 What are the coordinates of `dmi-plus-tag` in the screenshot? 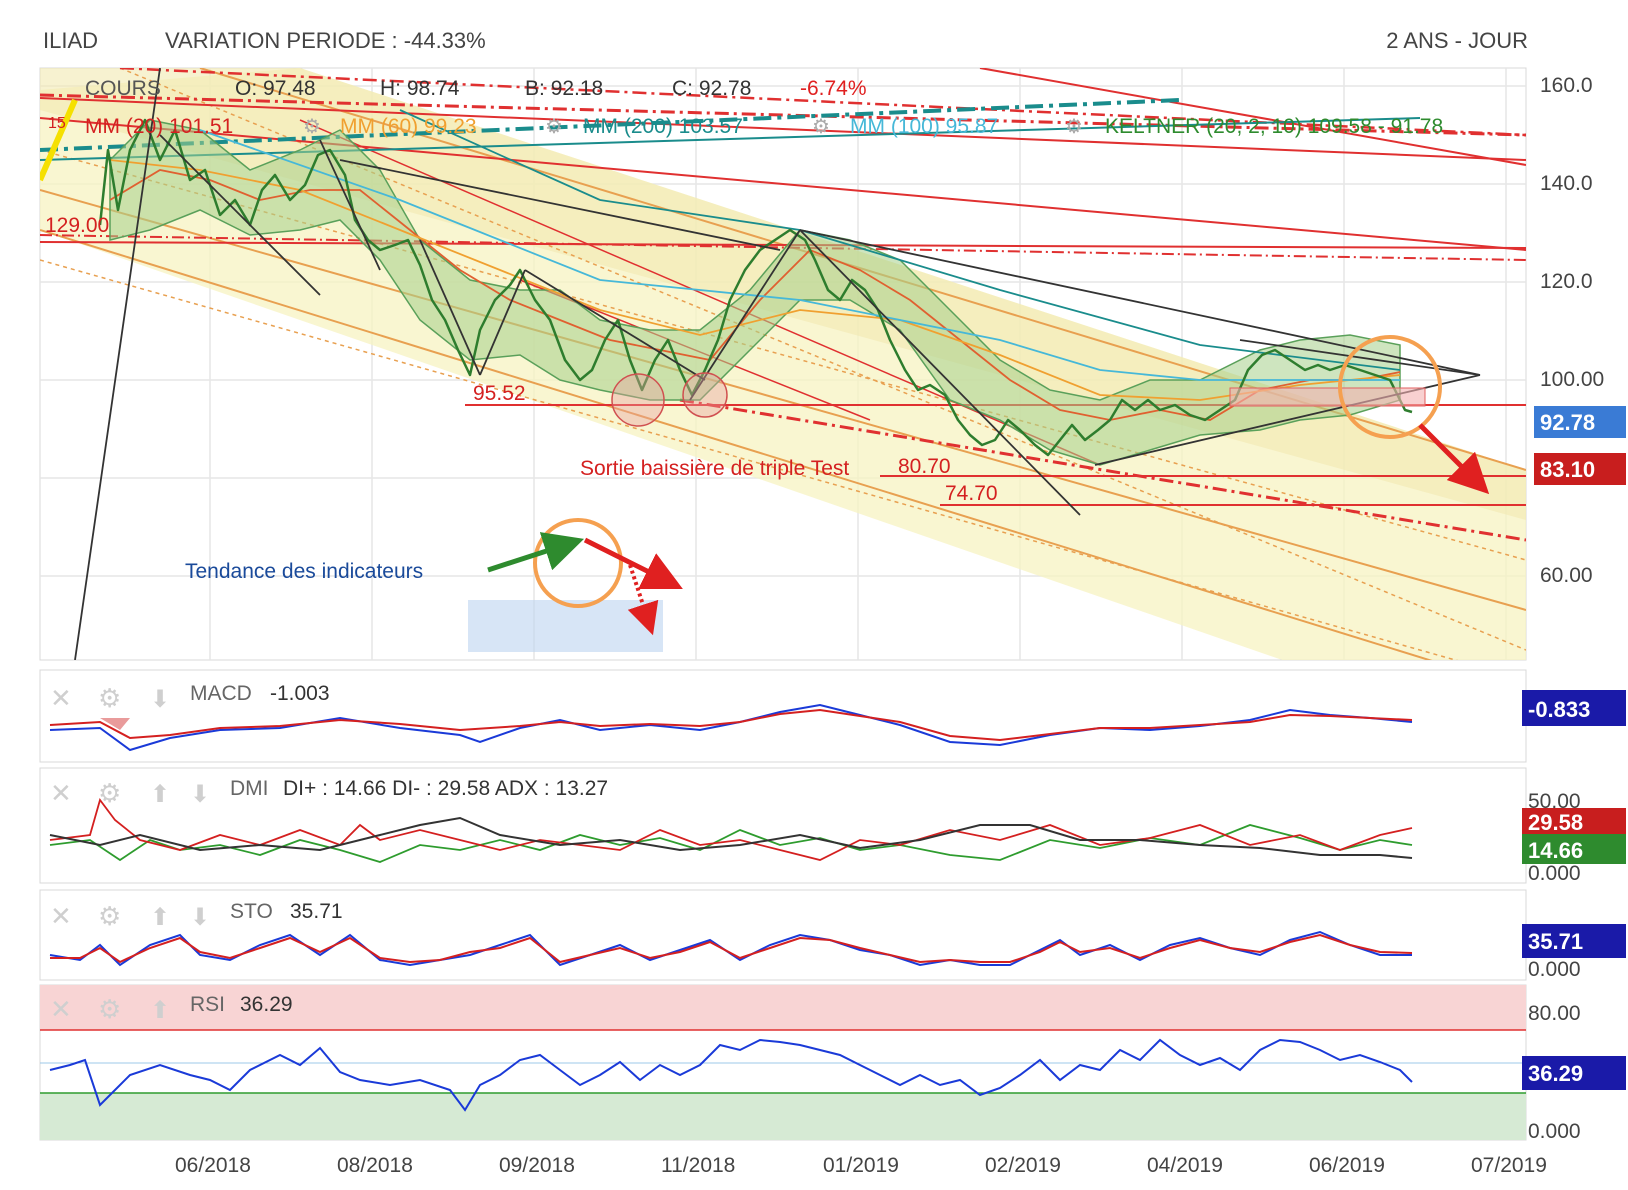 It's located at (1574, 849).